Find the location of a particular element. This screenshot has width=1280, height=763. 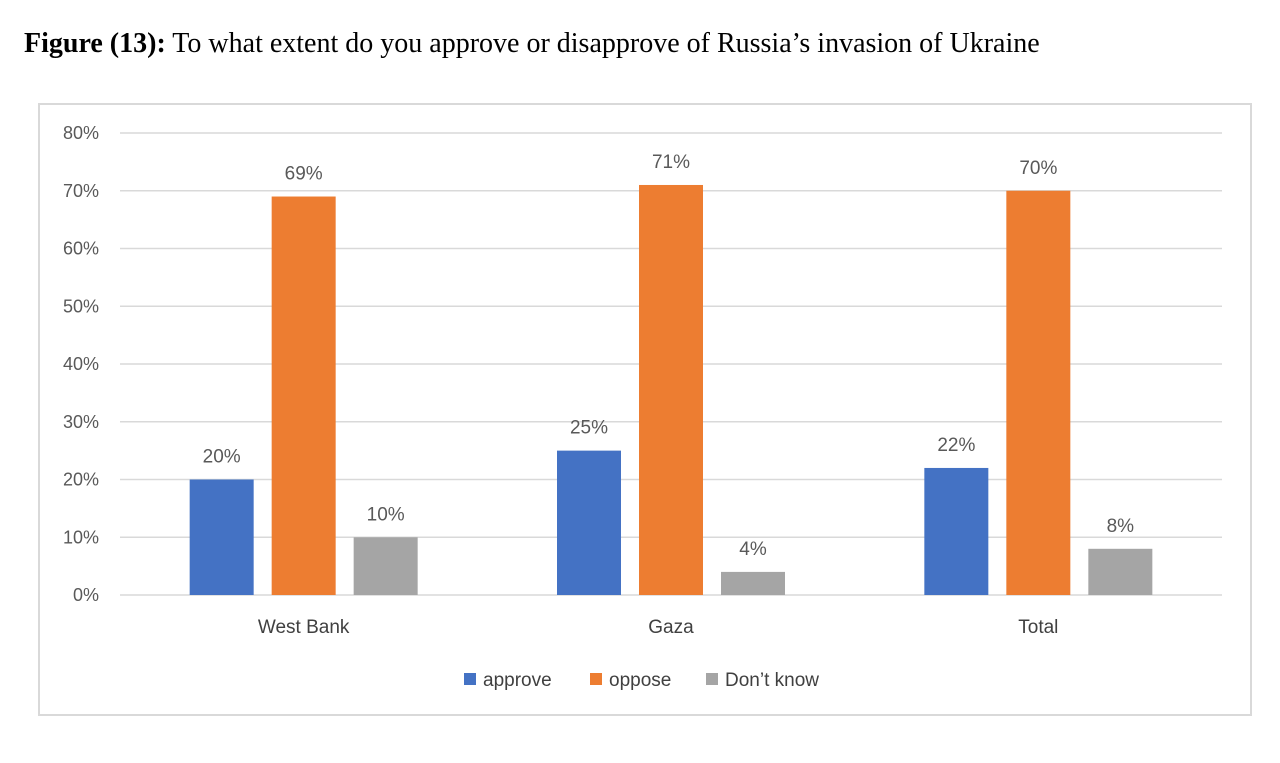

figure-number: Figure (13): is located at coordinates (95, 43).